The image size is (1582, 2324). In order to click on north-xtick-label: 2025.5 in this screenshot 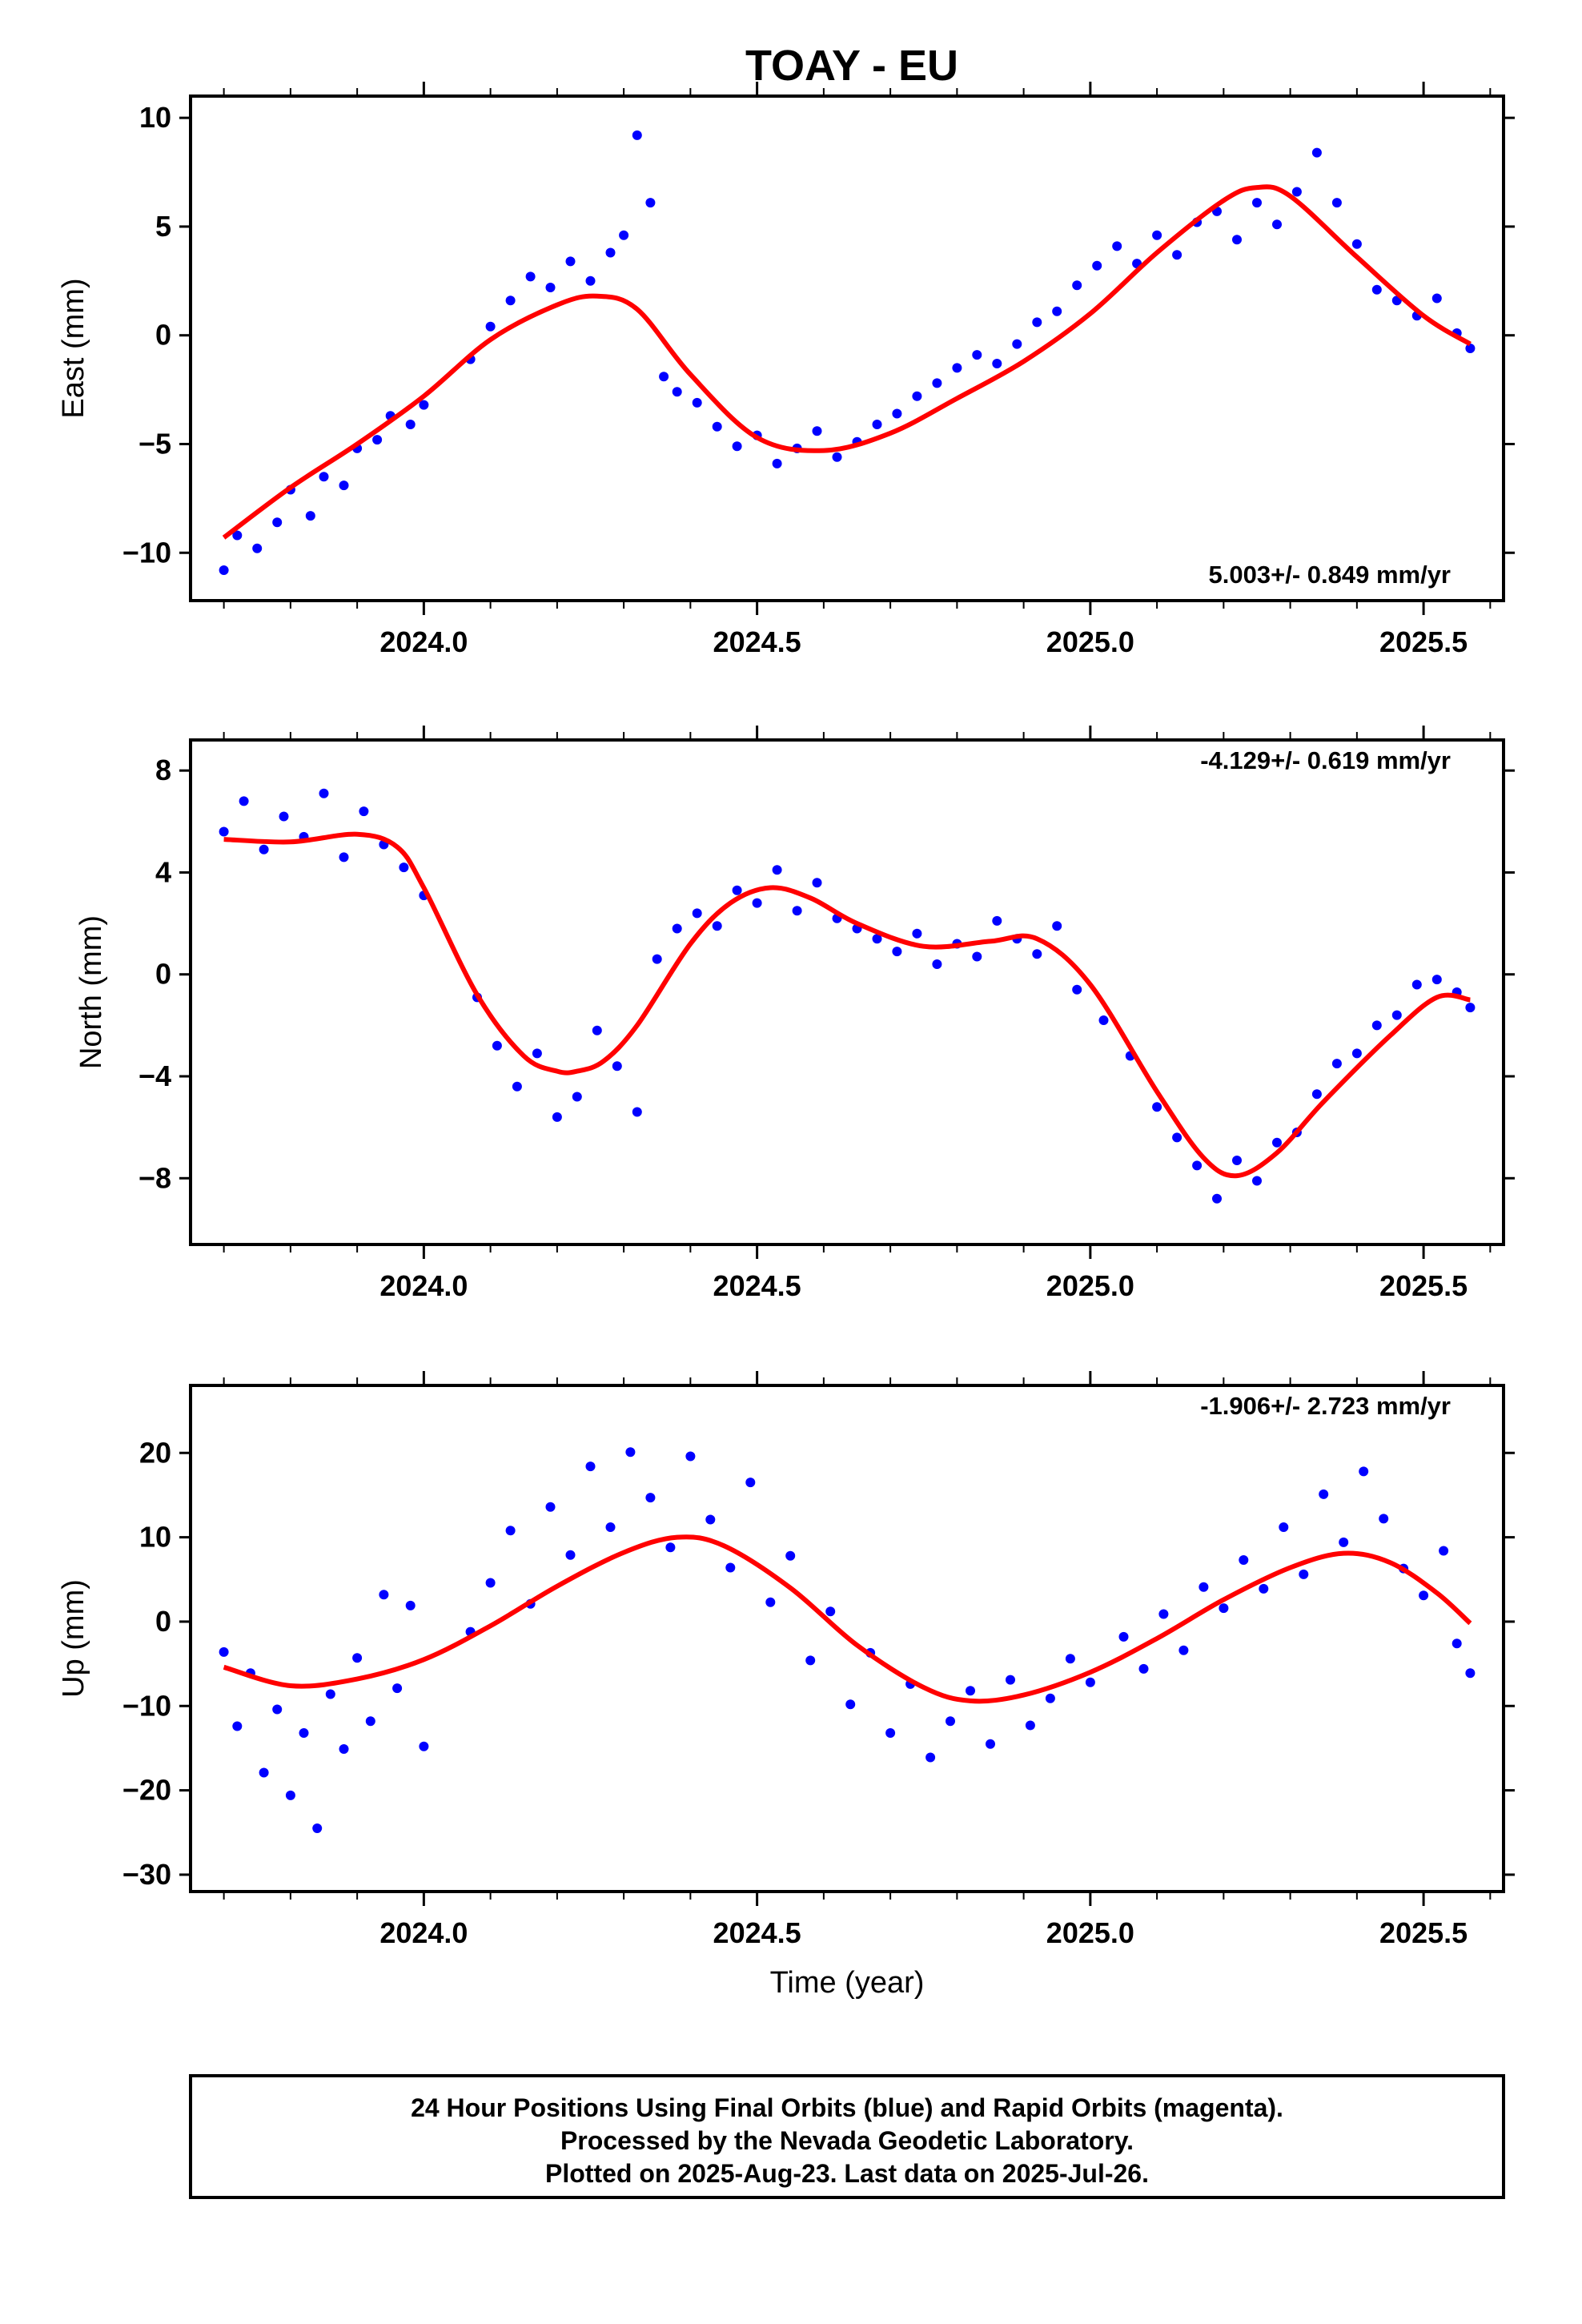, I will do `click(1423, 1285)`.